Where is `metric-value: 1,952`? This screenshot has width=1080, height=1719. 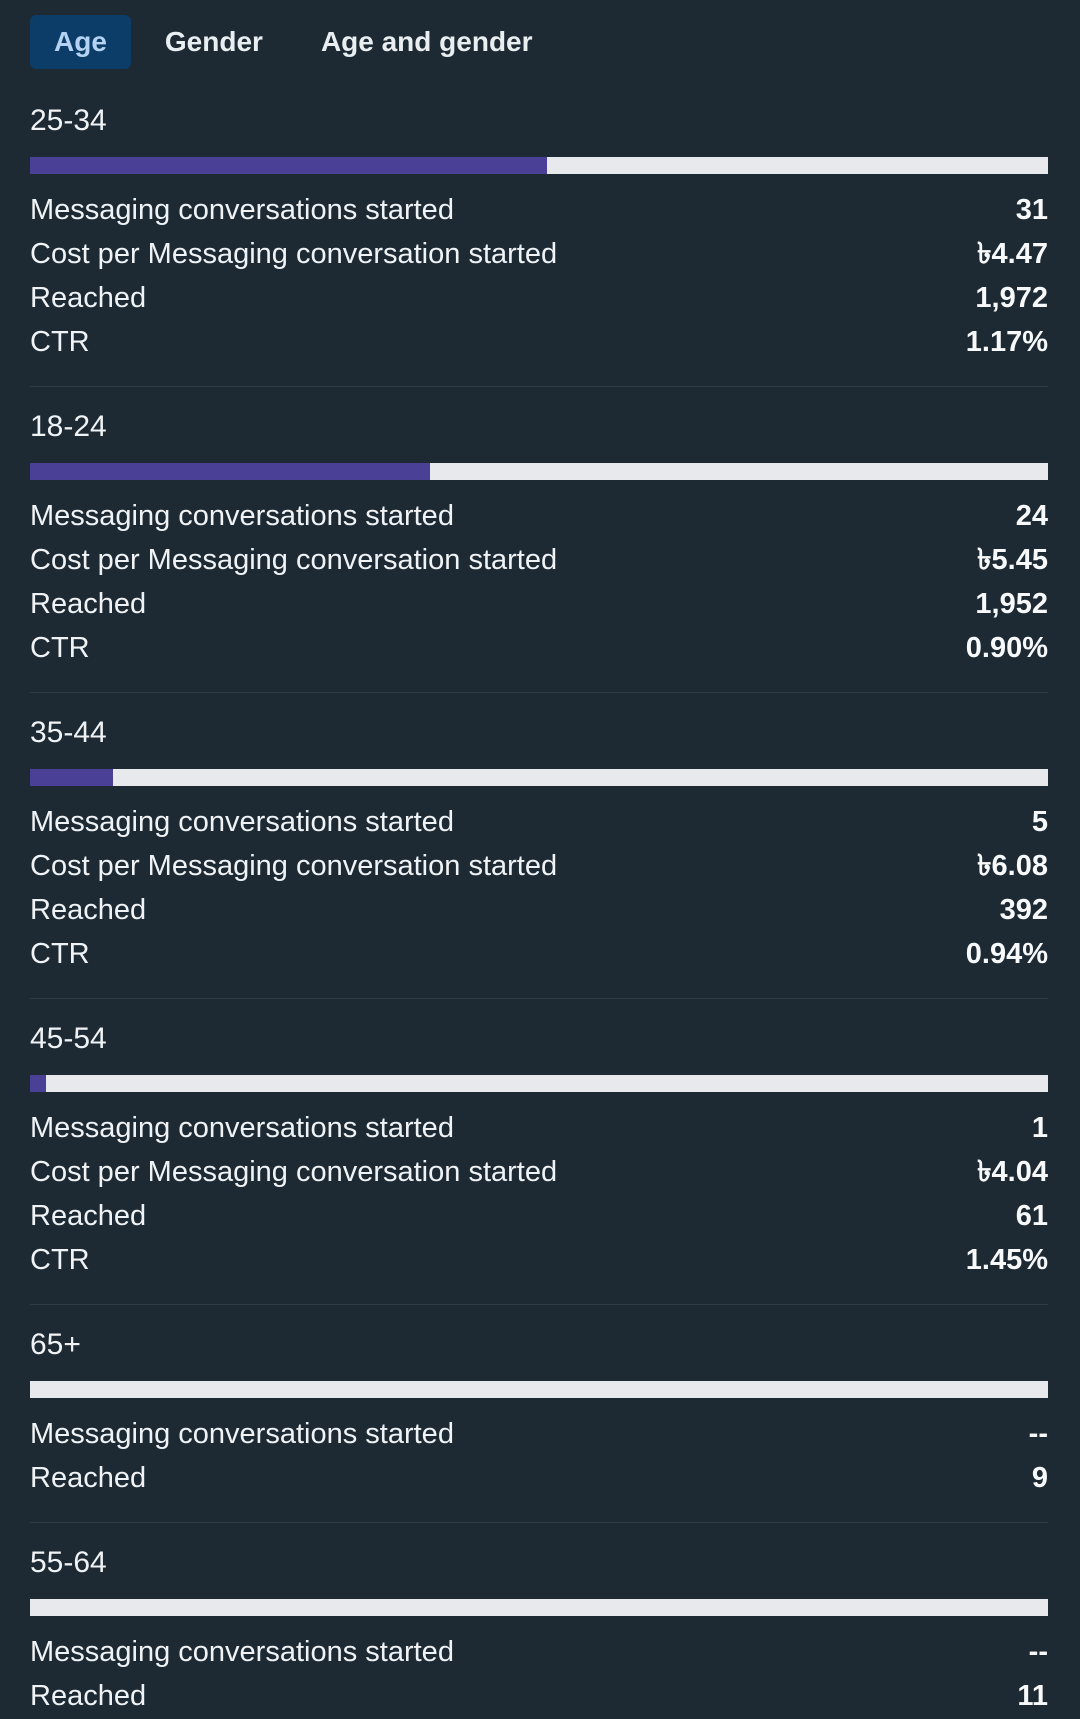
metric-value: 1,952 is located at coordinates (1011, 604).